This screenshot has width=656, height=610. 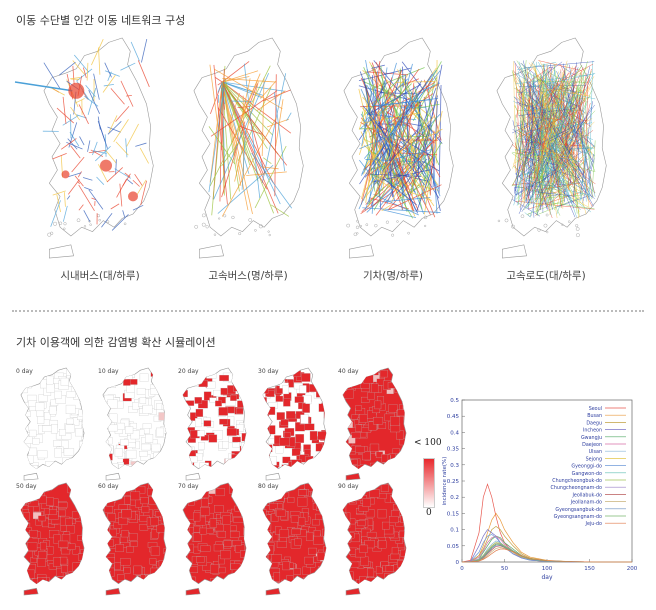 What do you see at coordinates (108, 371) in the screenshot?
I see `day-label-10: 10 day` at bounding box center [108, 371].